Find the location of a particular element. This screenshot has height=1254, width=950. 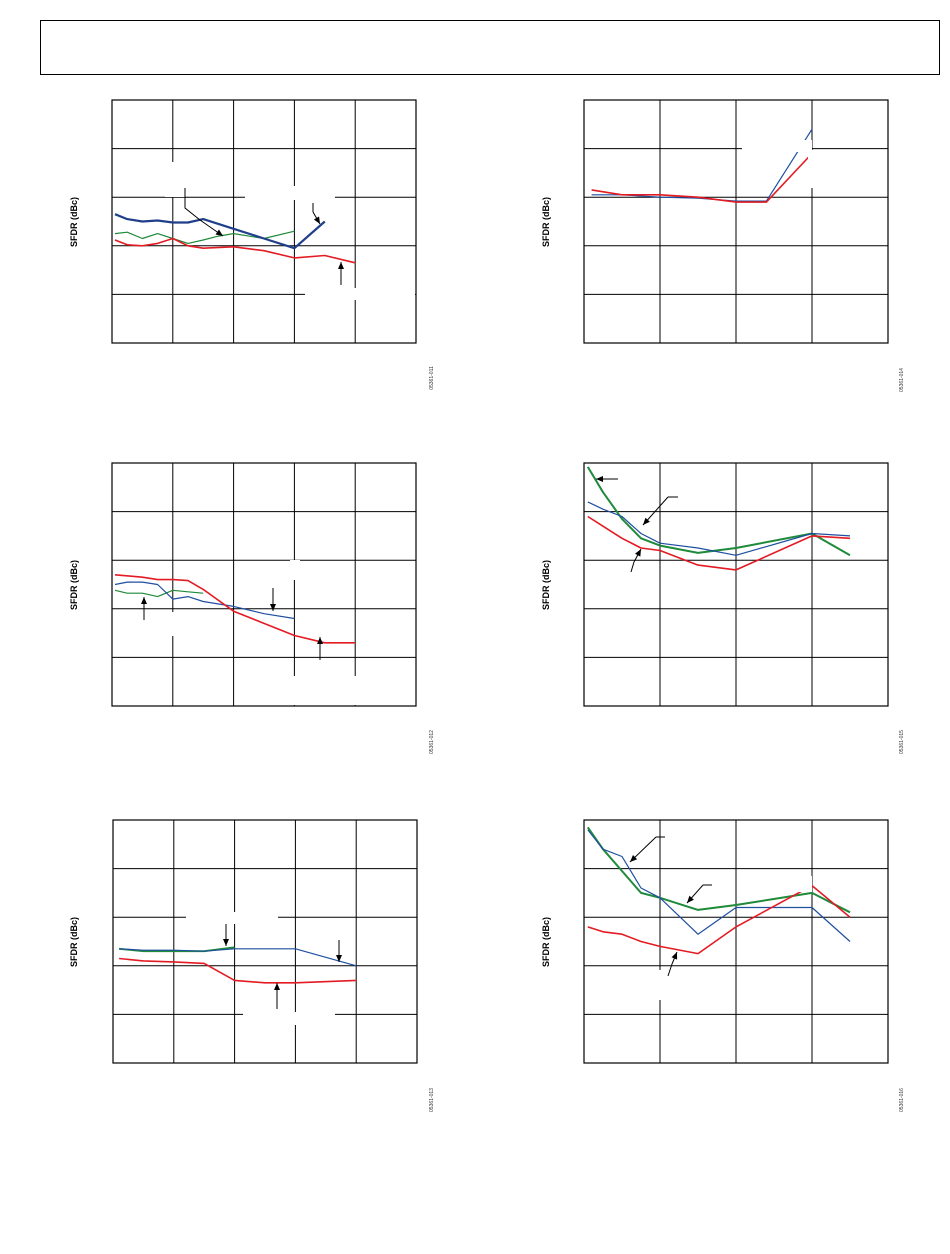

figure-id: 05361-012 is located at coordinates (432, 742).